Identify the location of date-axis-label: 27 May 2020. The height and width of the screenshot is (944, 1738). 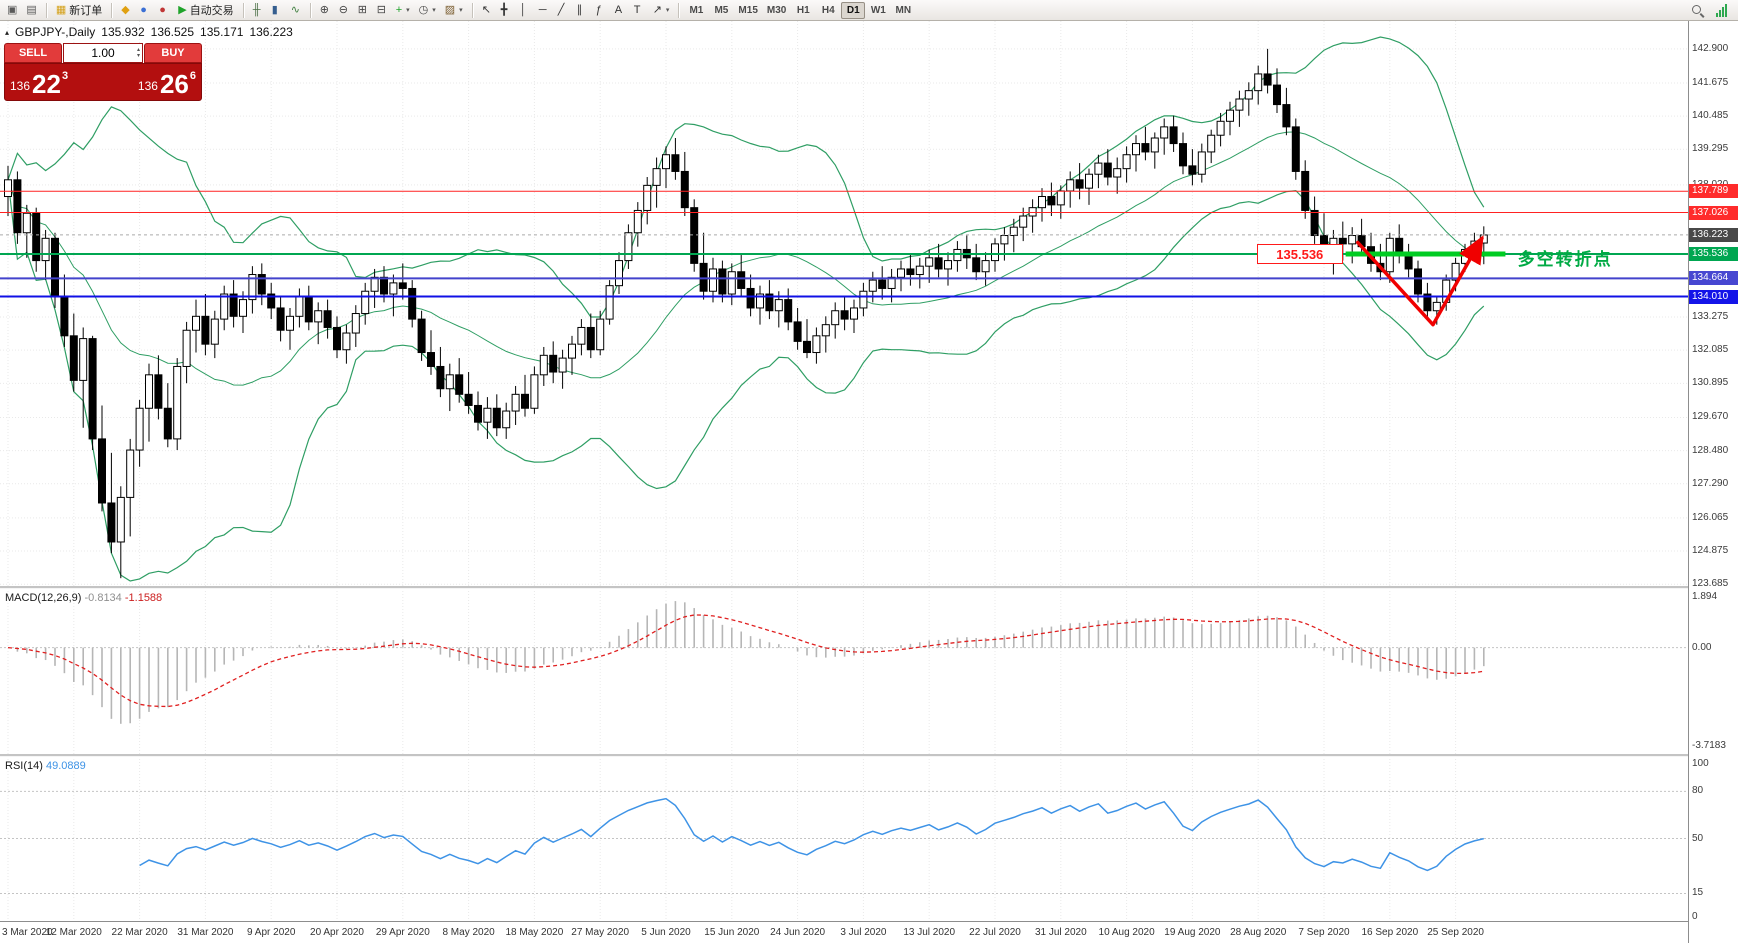
(600, 932).